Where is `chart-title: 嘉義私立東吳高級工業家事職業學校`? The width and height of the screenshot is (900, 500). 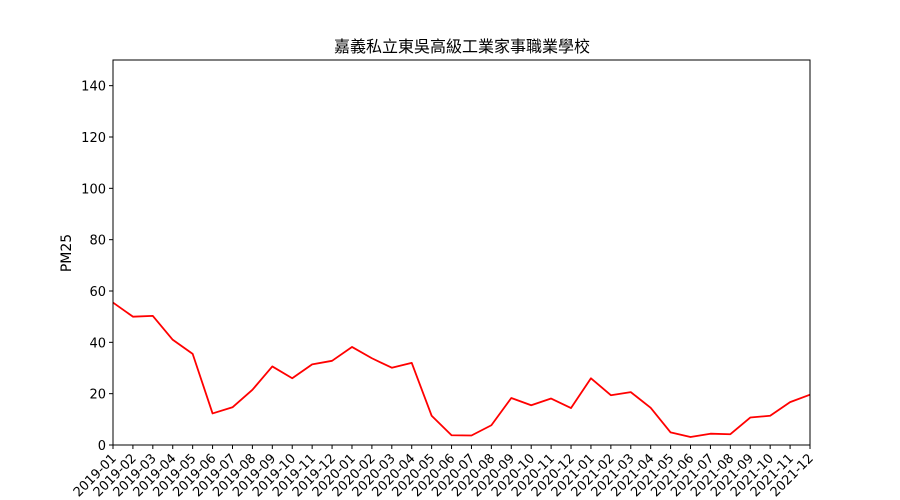 chart-title: 嘉義私立東吳高級工業家事職業學校 is located at coordinates (462, 46).